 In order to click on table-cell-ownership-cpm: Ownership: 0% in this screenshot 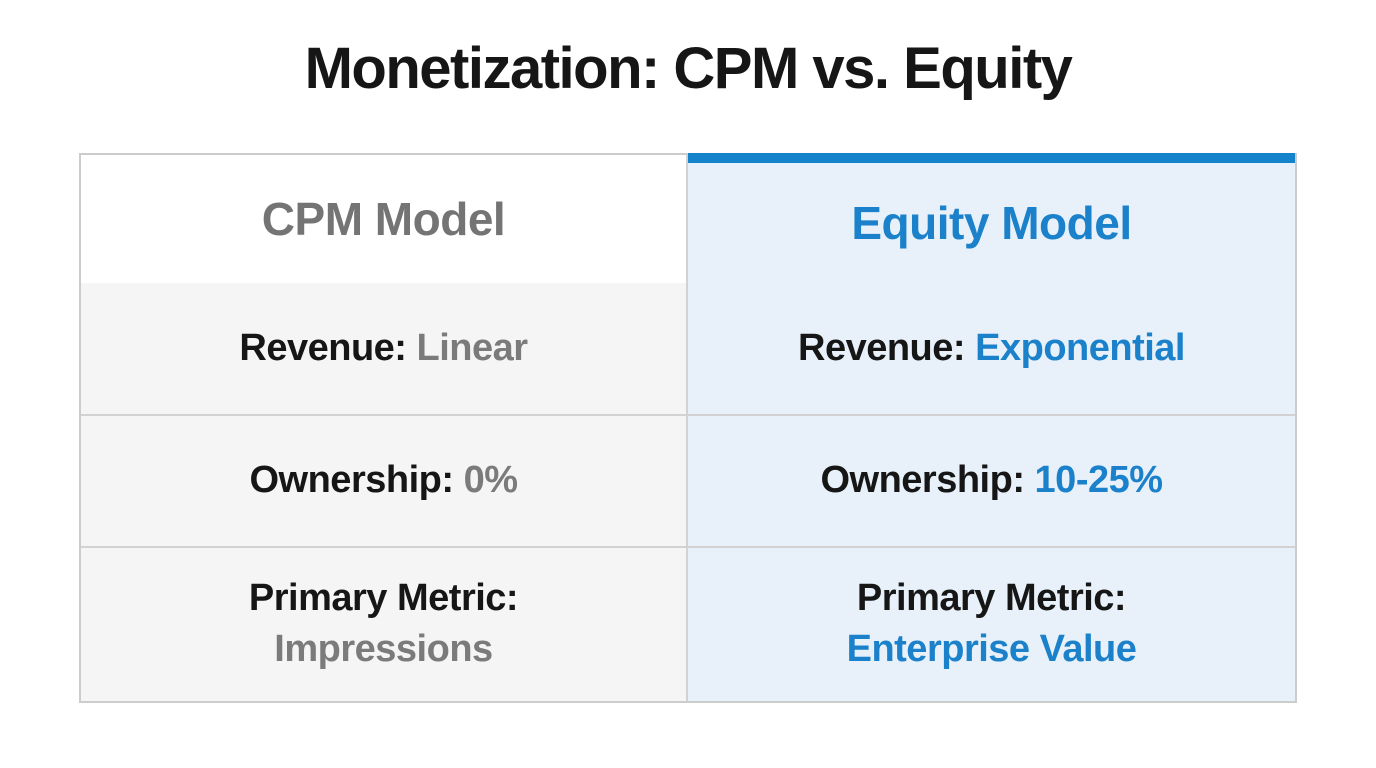, I will do `click(384, 481)`.